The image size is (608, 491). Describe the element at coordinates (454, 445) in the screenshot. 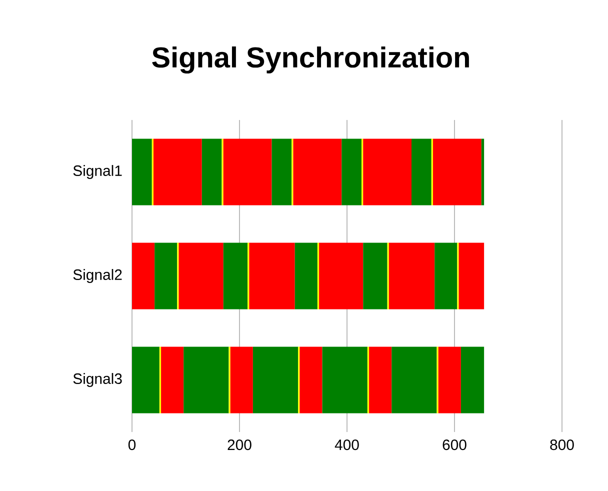

I see `x-tick-label: 600` at that location.